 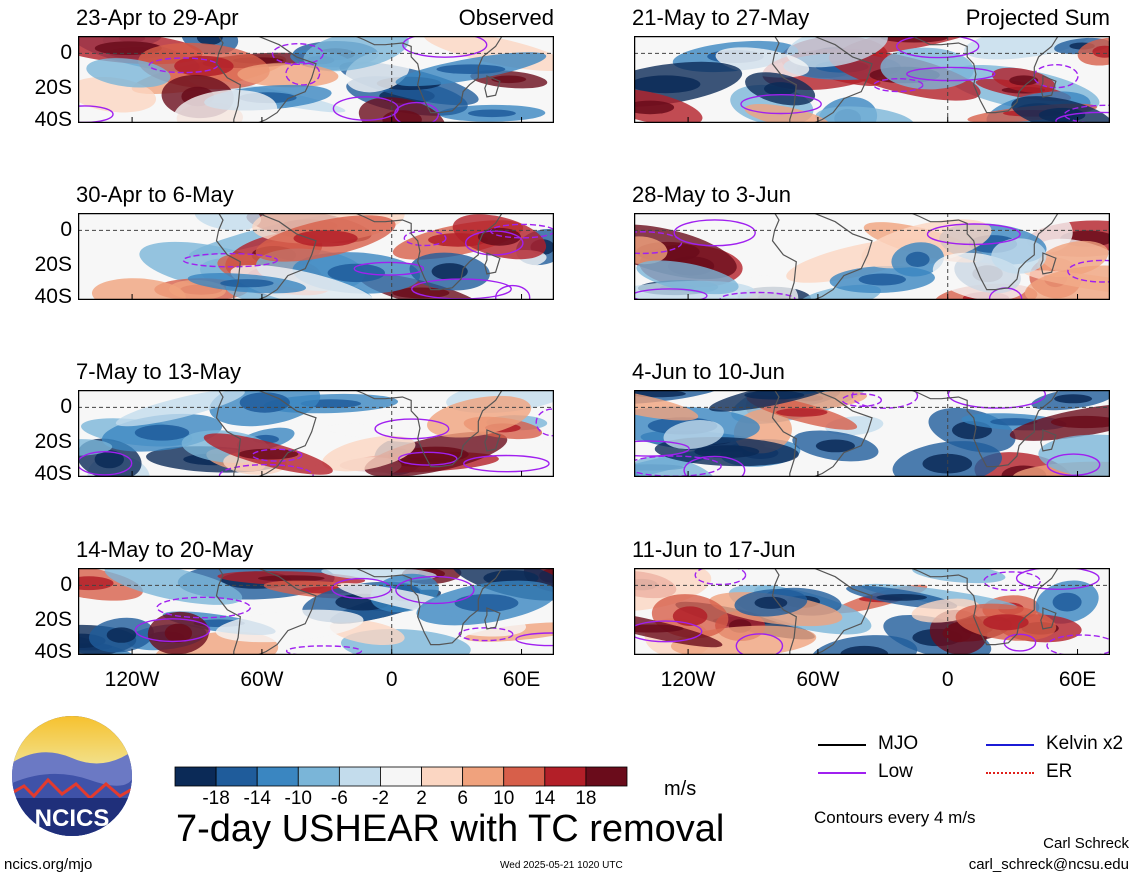 I want to click on panel-title: 14-May to 20-May, so click(x=165, y=549).